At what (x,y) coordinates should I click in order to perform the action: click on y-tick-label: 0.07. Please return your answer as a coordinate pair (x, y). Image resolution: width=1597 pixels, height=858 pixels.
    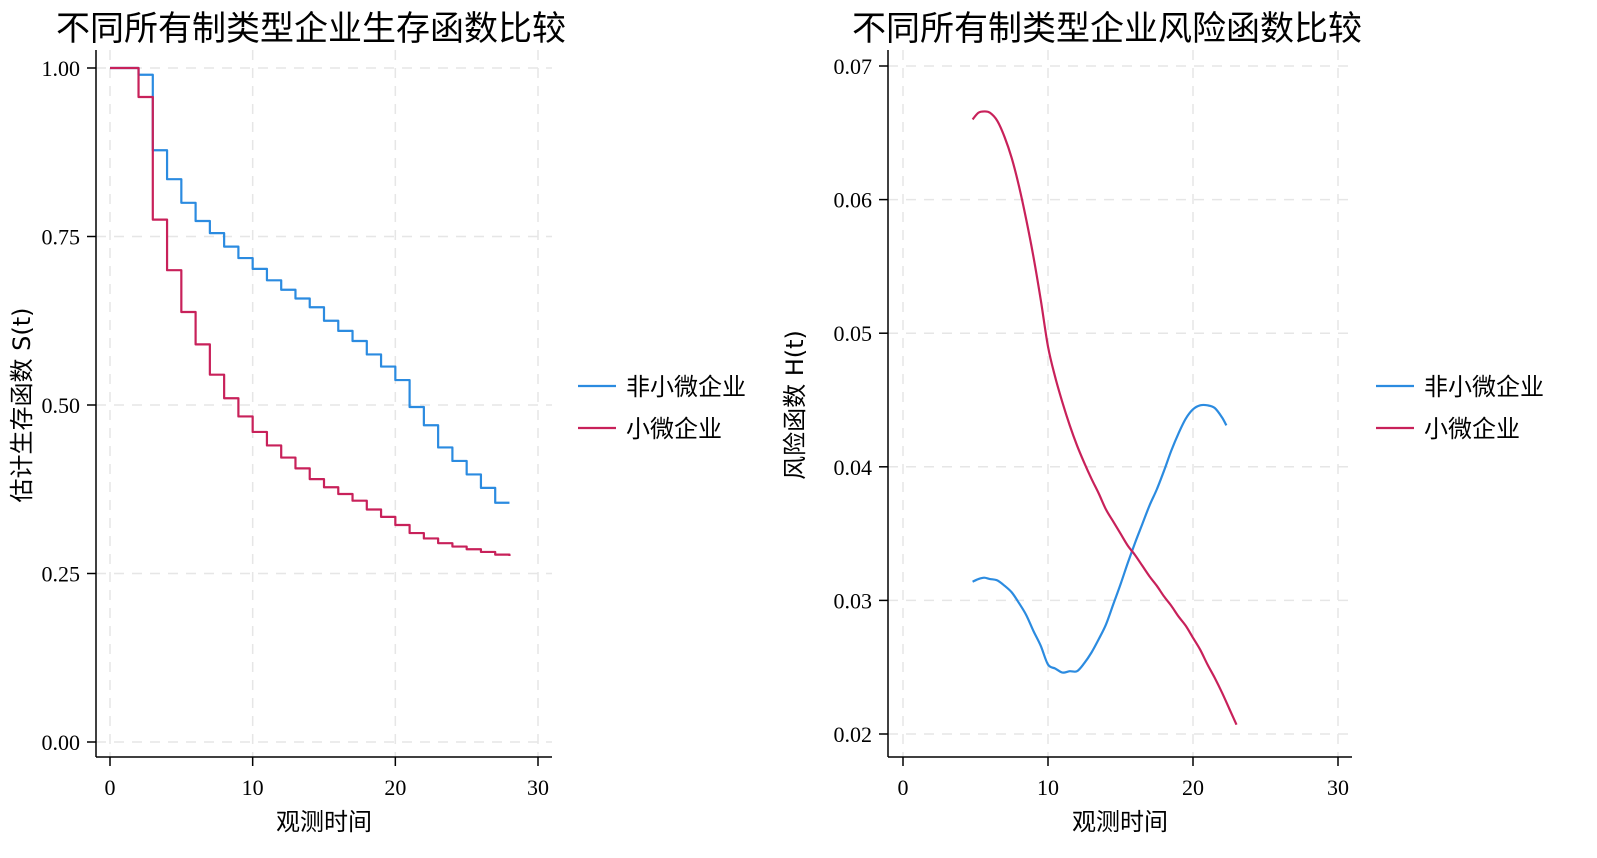
    Looking at the image, I should click on (853, 66).